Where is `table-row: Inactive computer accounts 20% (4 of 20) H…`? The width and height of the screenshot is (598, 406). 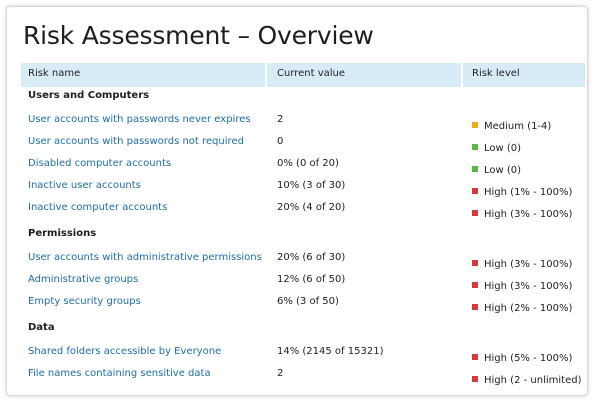
table-row: Inactive computer accounts 20% (4 of 20) H… is located at coordinates (303, 210).